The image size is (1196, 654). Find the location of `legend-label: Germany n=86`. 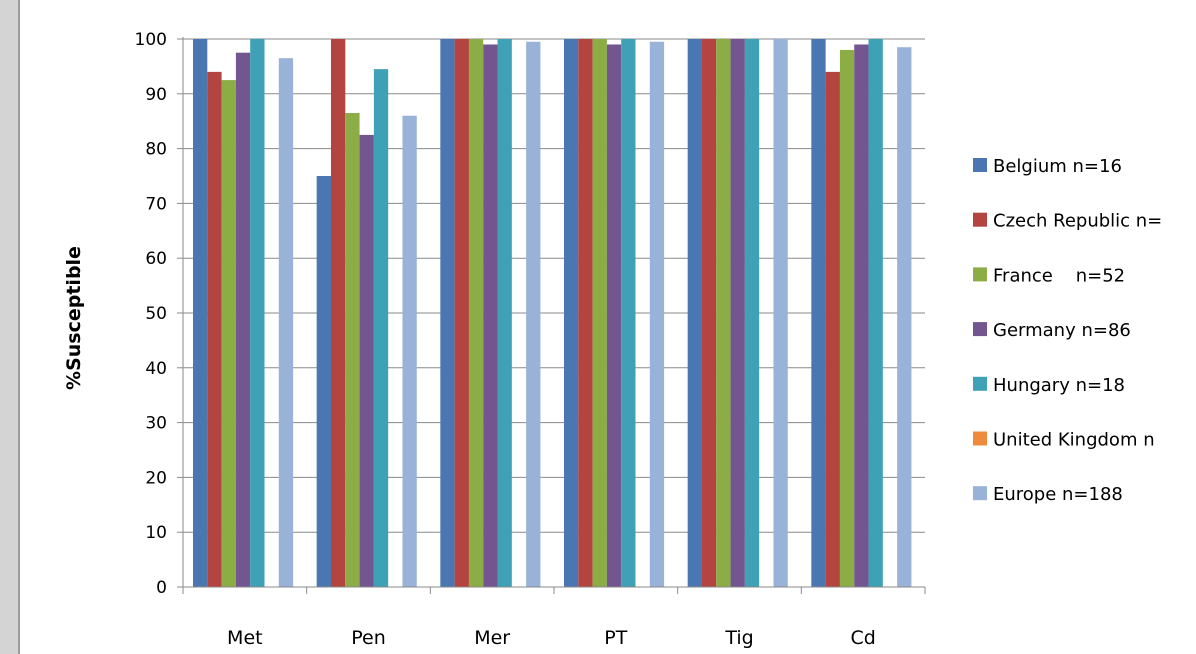

legend-label: Germany n=86 is located at coordinates (1062, 330).